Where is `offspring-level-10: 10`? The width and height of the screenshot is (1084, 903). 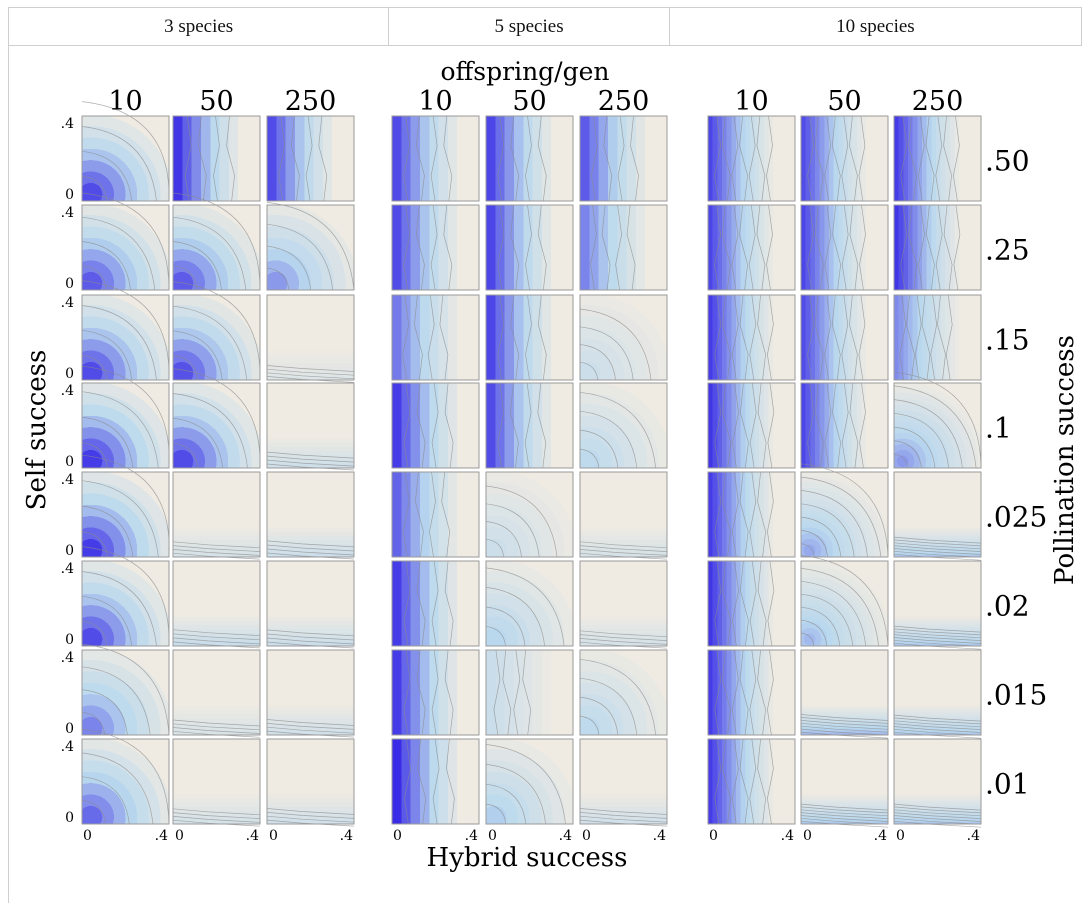 offspring-level-10: 10 is located at coordinates (125, 101).